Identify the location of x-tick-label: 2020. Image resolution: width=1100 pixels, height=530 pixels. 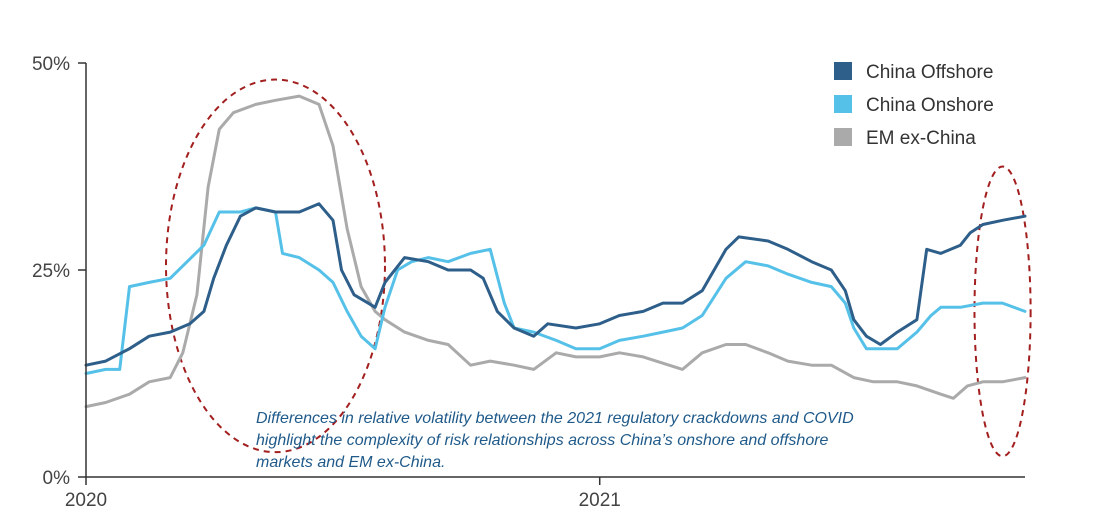
(86, 500).